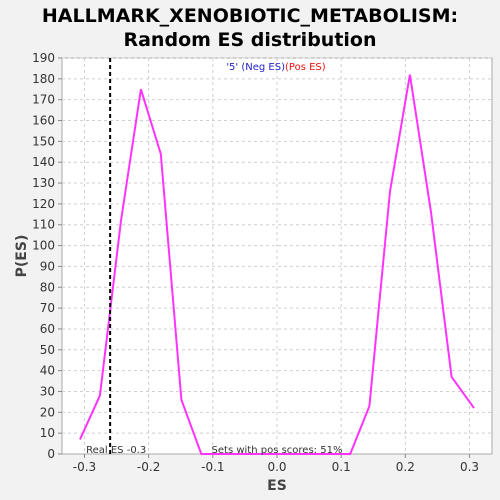 The image size is (500, 500). I want to click on y-tick-label: 30, so click(47, 391).